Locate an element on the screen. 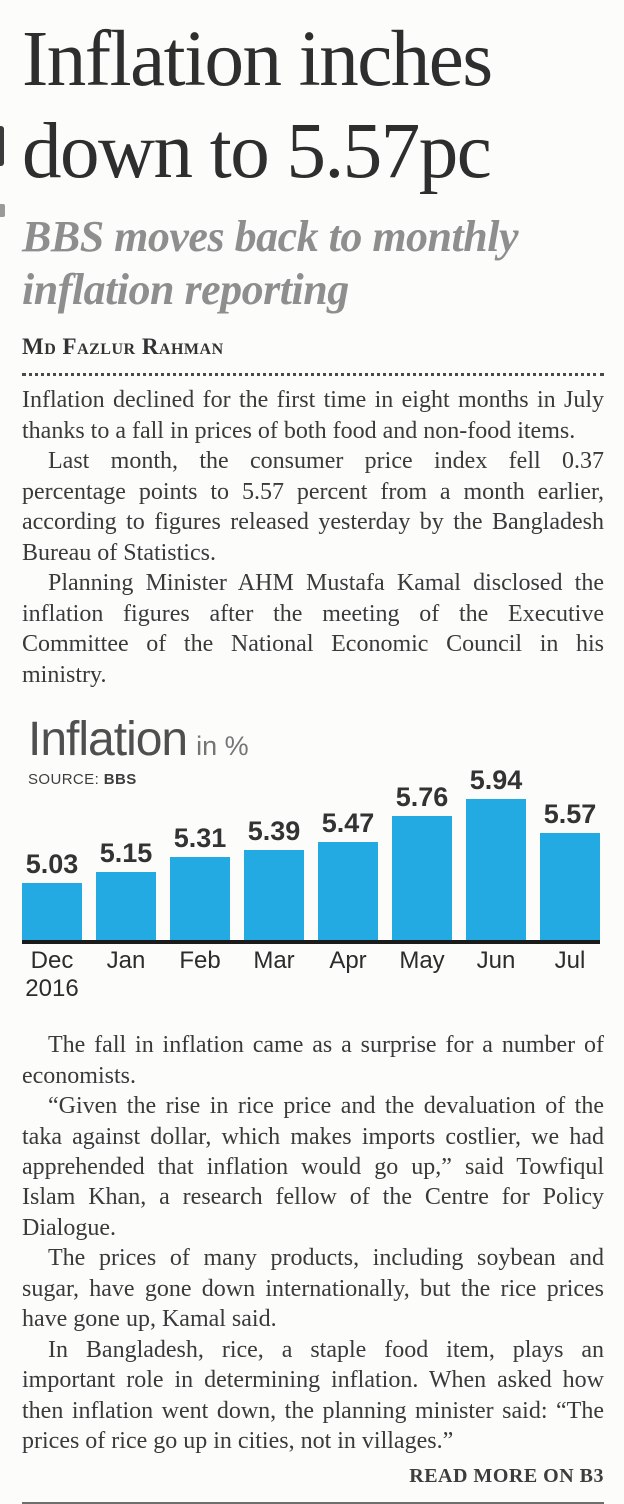 This screenshot has height=1504, width=624. chart-month-label: Jul is located at coordinates (570, 960).